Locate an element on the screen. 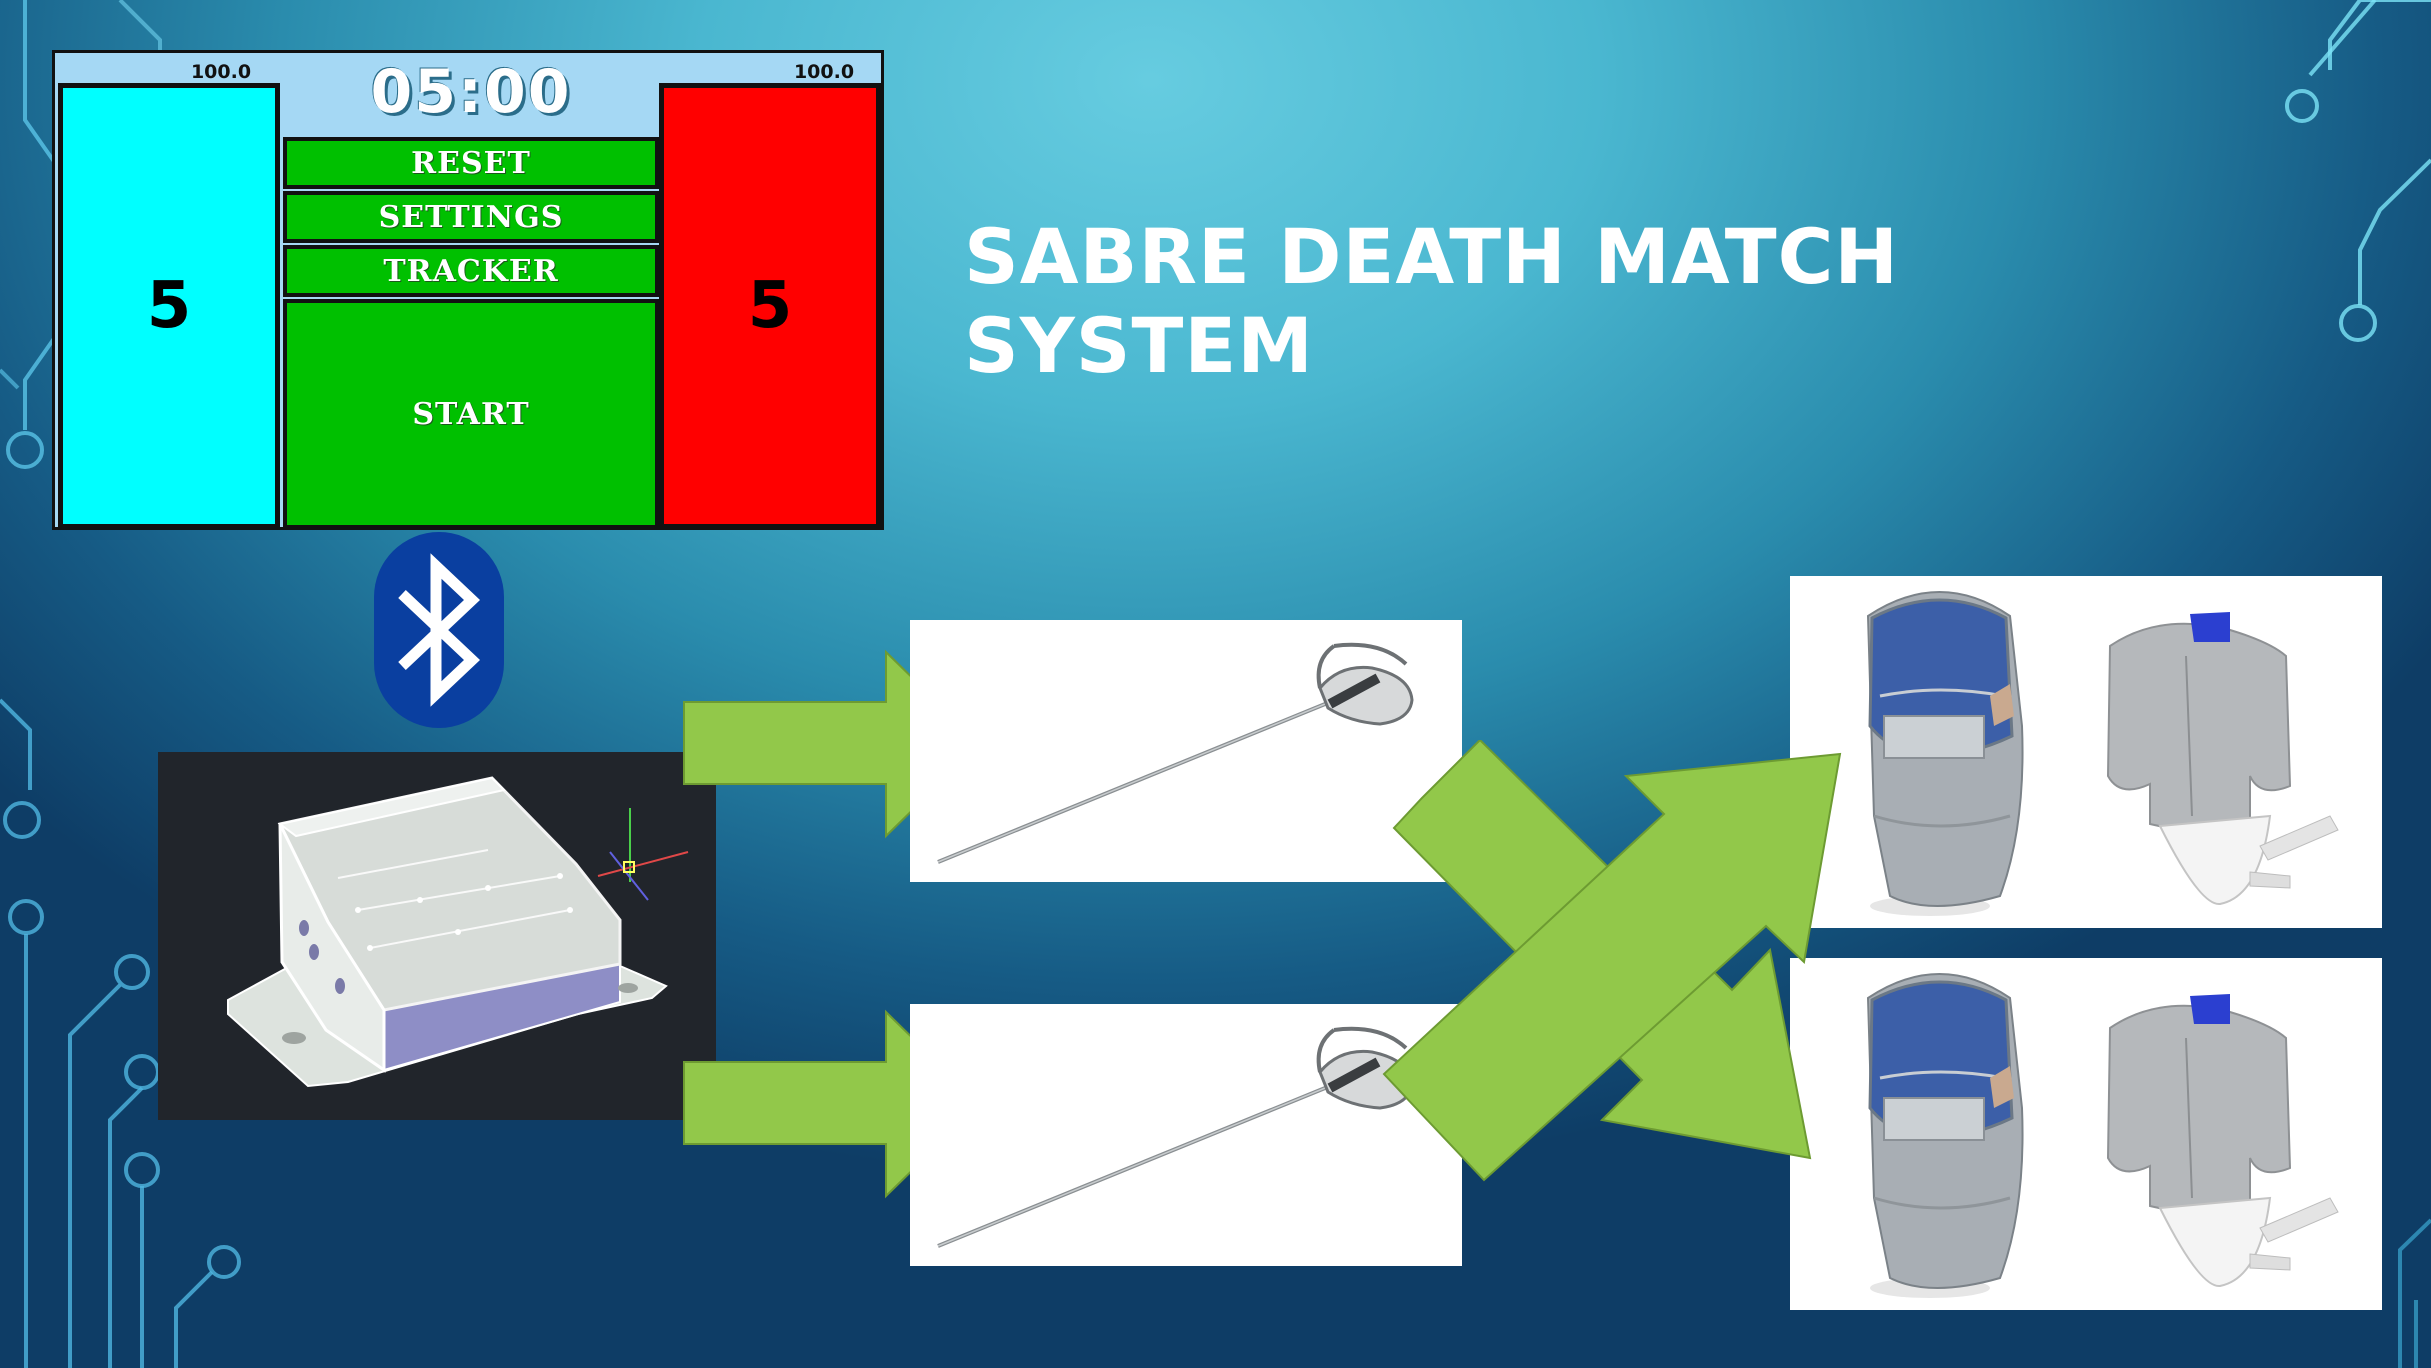 Image resolution: width=2431 pixels, height=1368 pixels. left-fencer-score: 5 is located at coordinates (169, 306).